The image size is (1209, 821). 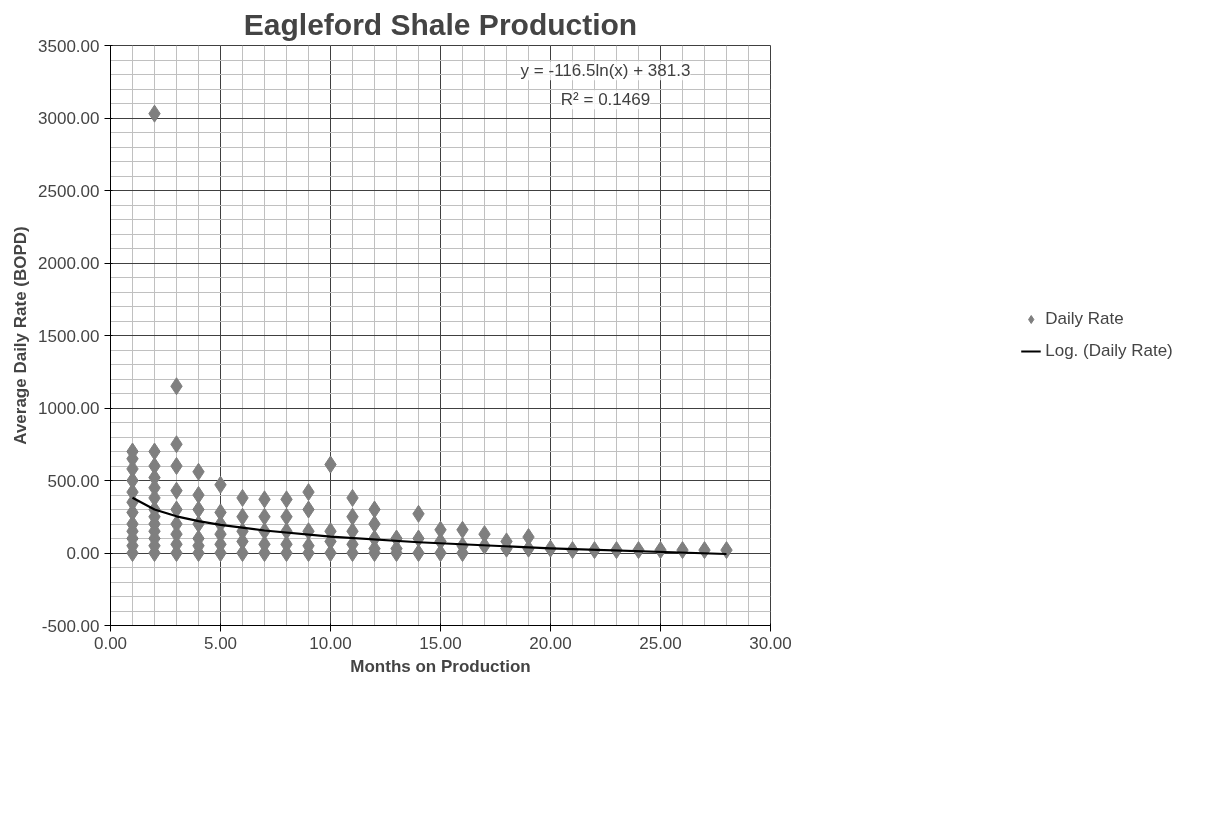 I want to click on y-tick-label: 3500.00, so click(x=69, y=46).